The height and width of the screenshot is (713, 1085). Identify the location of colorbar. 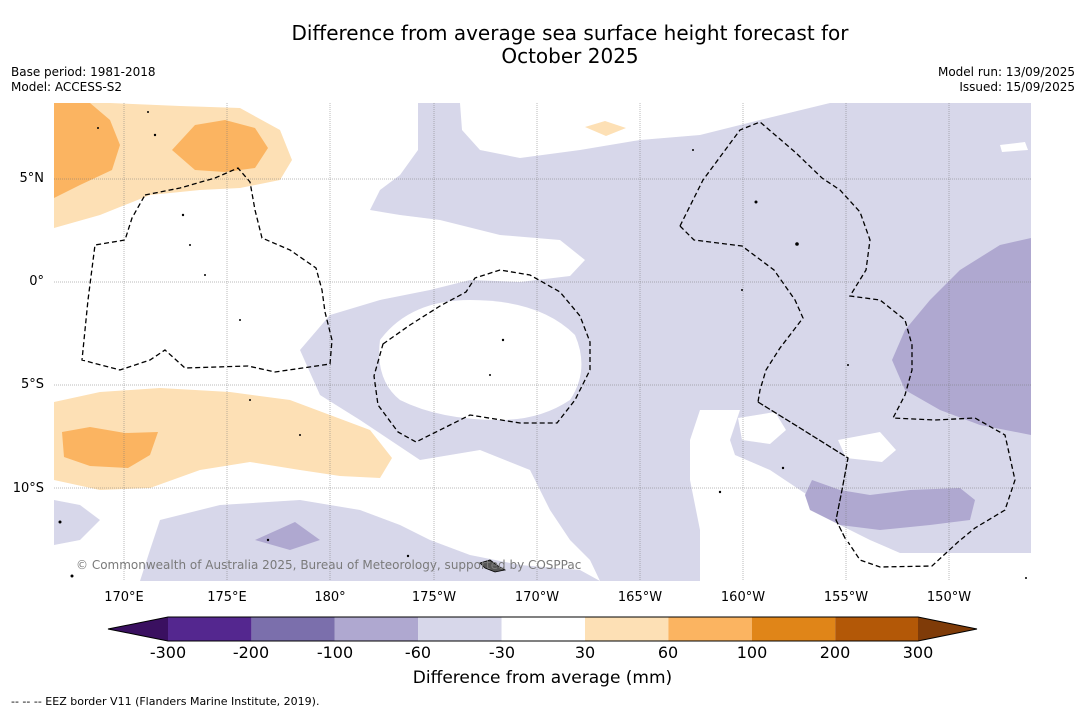
(542, 629).